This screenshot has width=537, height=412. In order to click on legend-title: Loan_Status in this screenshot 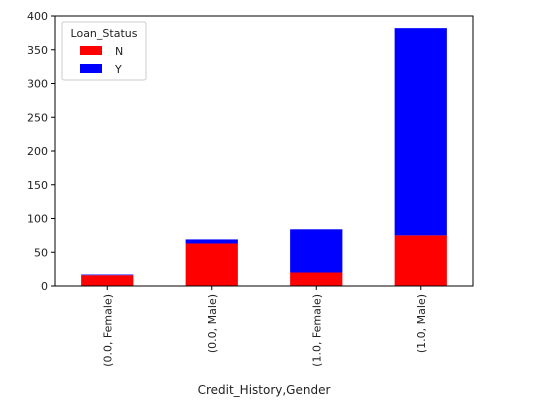, I will do `click(104, 33)`.